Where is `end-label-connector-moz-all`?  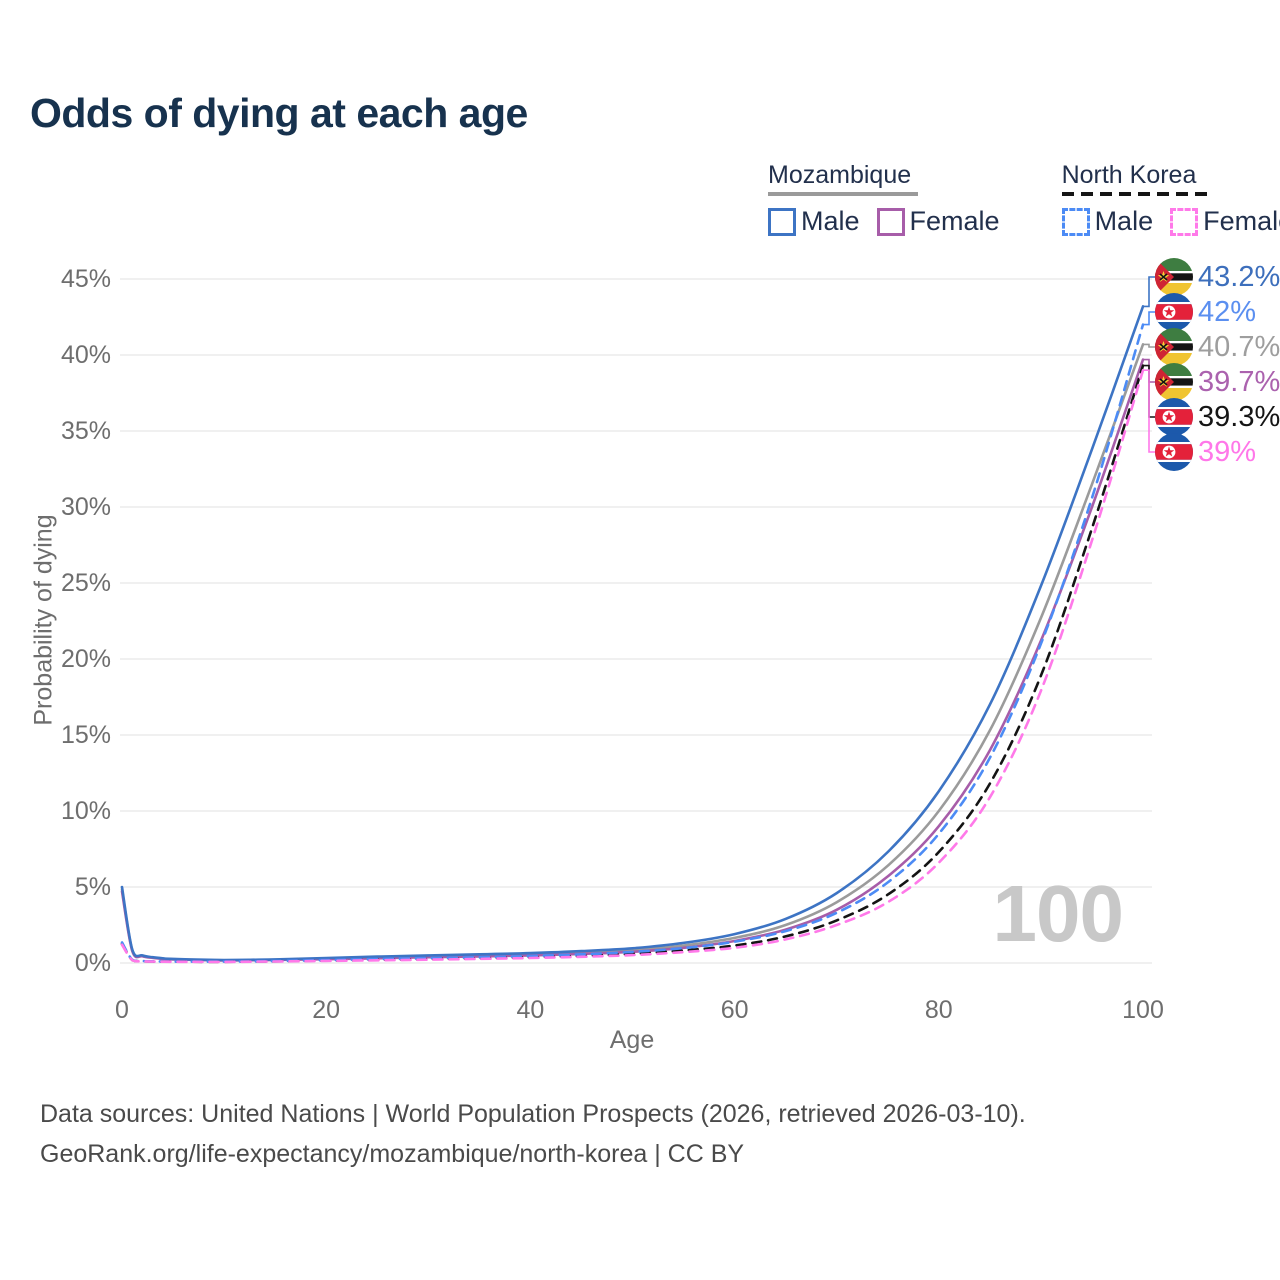 end-label-connector-moz-all is located at coordinates (1149, 345).